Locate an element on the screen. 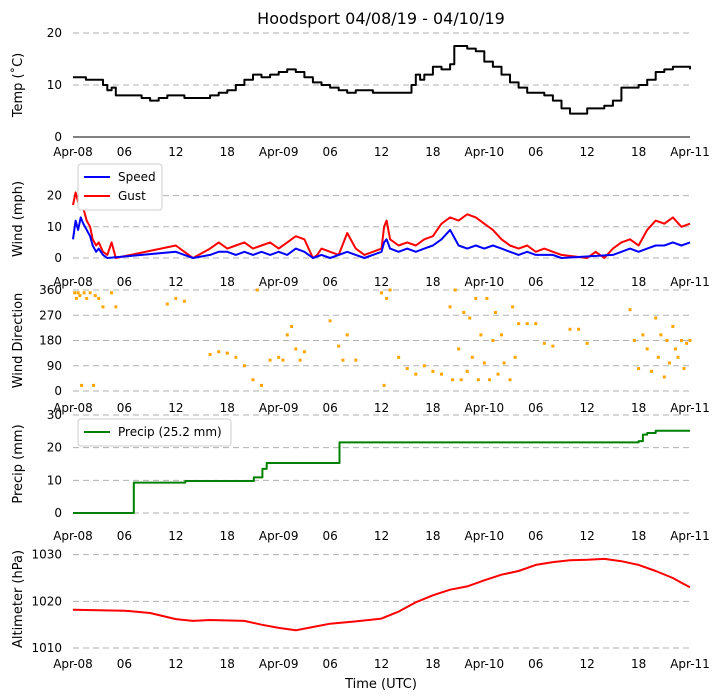 This screenshot has width=721, height=700. y-tick-label: 1020 is located at coordinates (46, 601).